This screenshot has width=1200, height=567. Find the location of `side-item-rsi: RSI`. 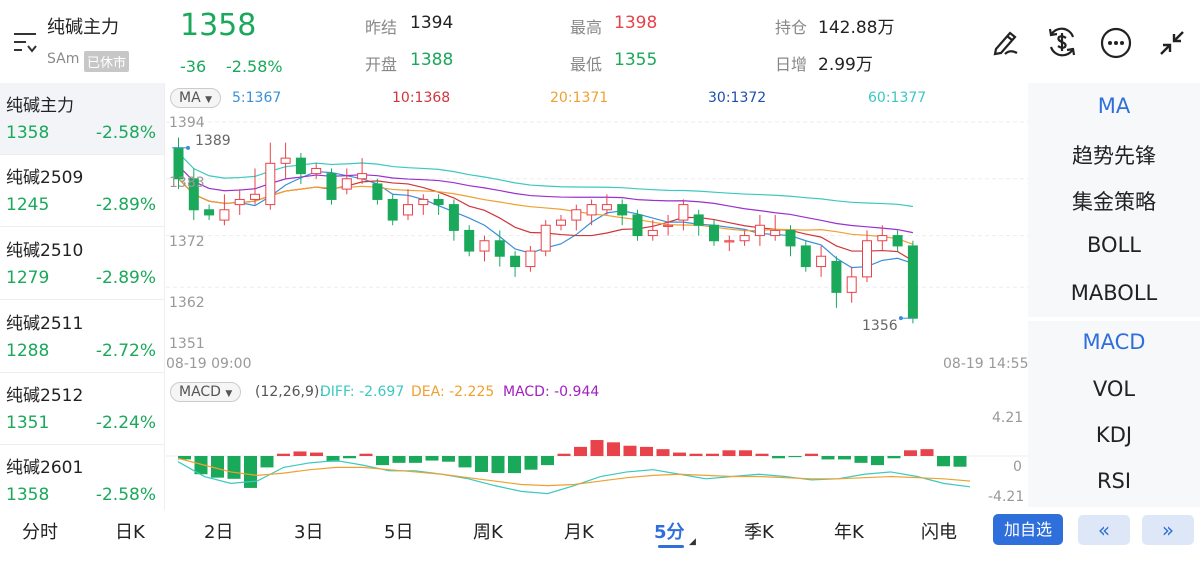

side-item-rsi: RSI is located at coordinates (1114, 481).